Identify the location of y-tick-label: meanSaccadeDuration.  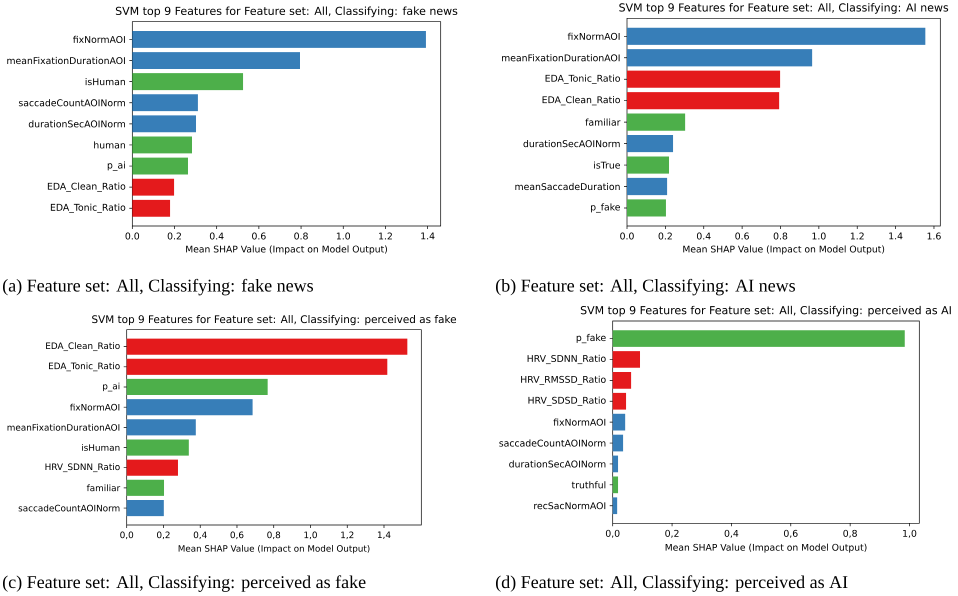
(567, 186).